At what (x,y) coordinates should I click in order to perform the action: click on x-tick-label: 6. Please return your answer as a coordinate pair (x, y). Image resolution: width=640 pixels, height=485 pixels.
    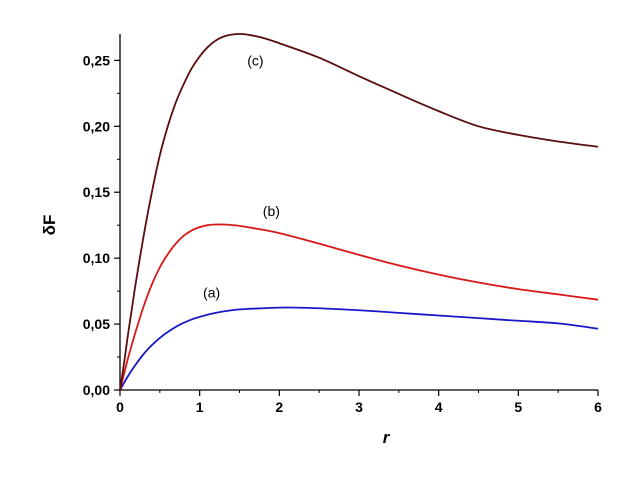
    Looking at the image, I should click on (598, 407).